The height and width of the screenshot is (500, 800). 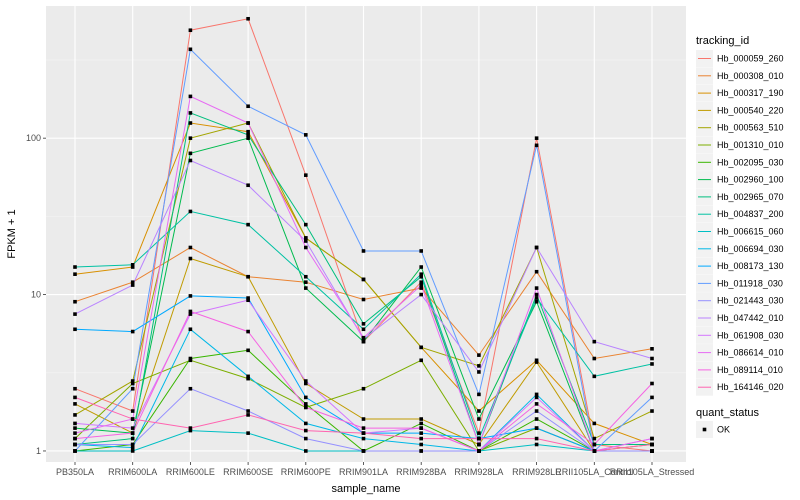 What do you see at coordinates (132, 472) in the screenshot?
I see `x-tick-label: RRIM600LA` at bounding box center [132, 472].